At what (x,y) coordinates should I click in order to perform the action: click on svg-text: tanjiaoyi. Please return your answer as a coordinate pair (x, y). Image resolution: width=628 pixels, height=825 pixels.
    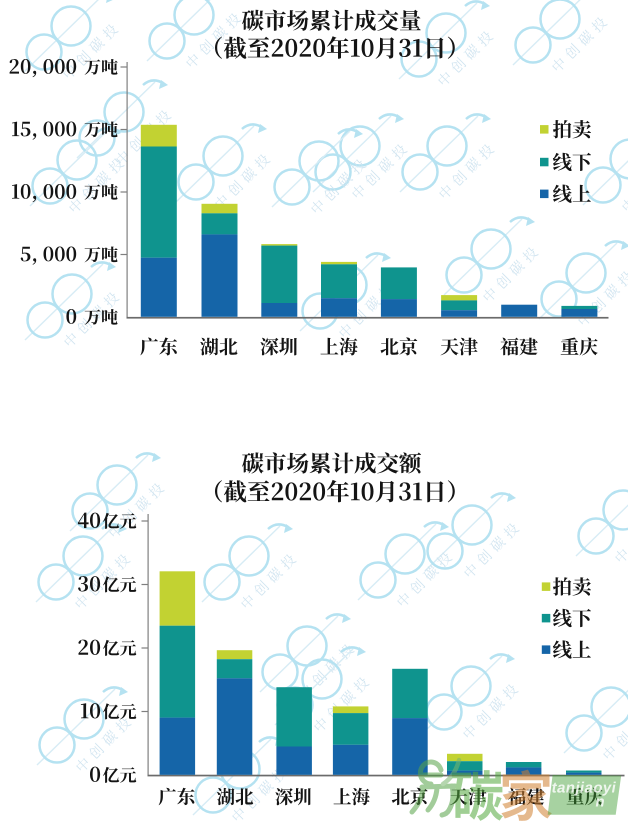
    Looking at the image, I should click on (583, 788).